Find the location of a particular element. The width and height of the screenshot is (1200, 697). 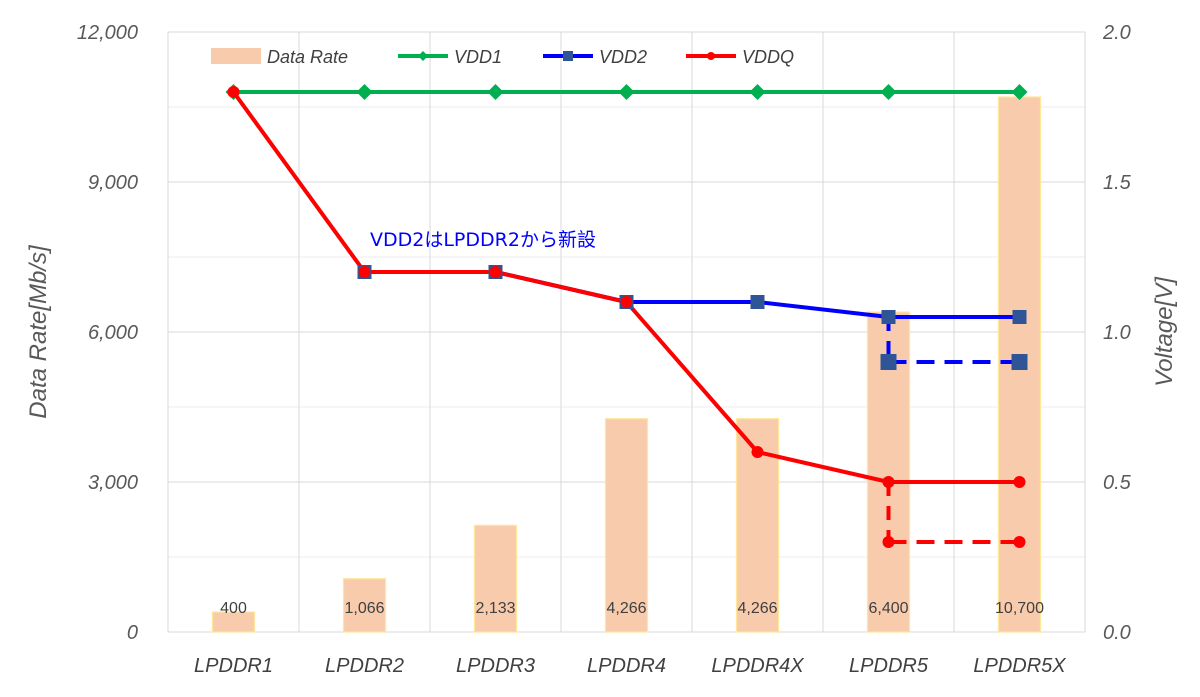

right-axis-ticks: 0.0 0.5 1.0 1.5 2.0 is located at coordinates (1117, 333).